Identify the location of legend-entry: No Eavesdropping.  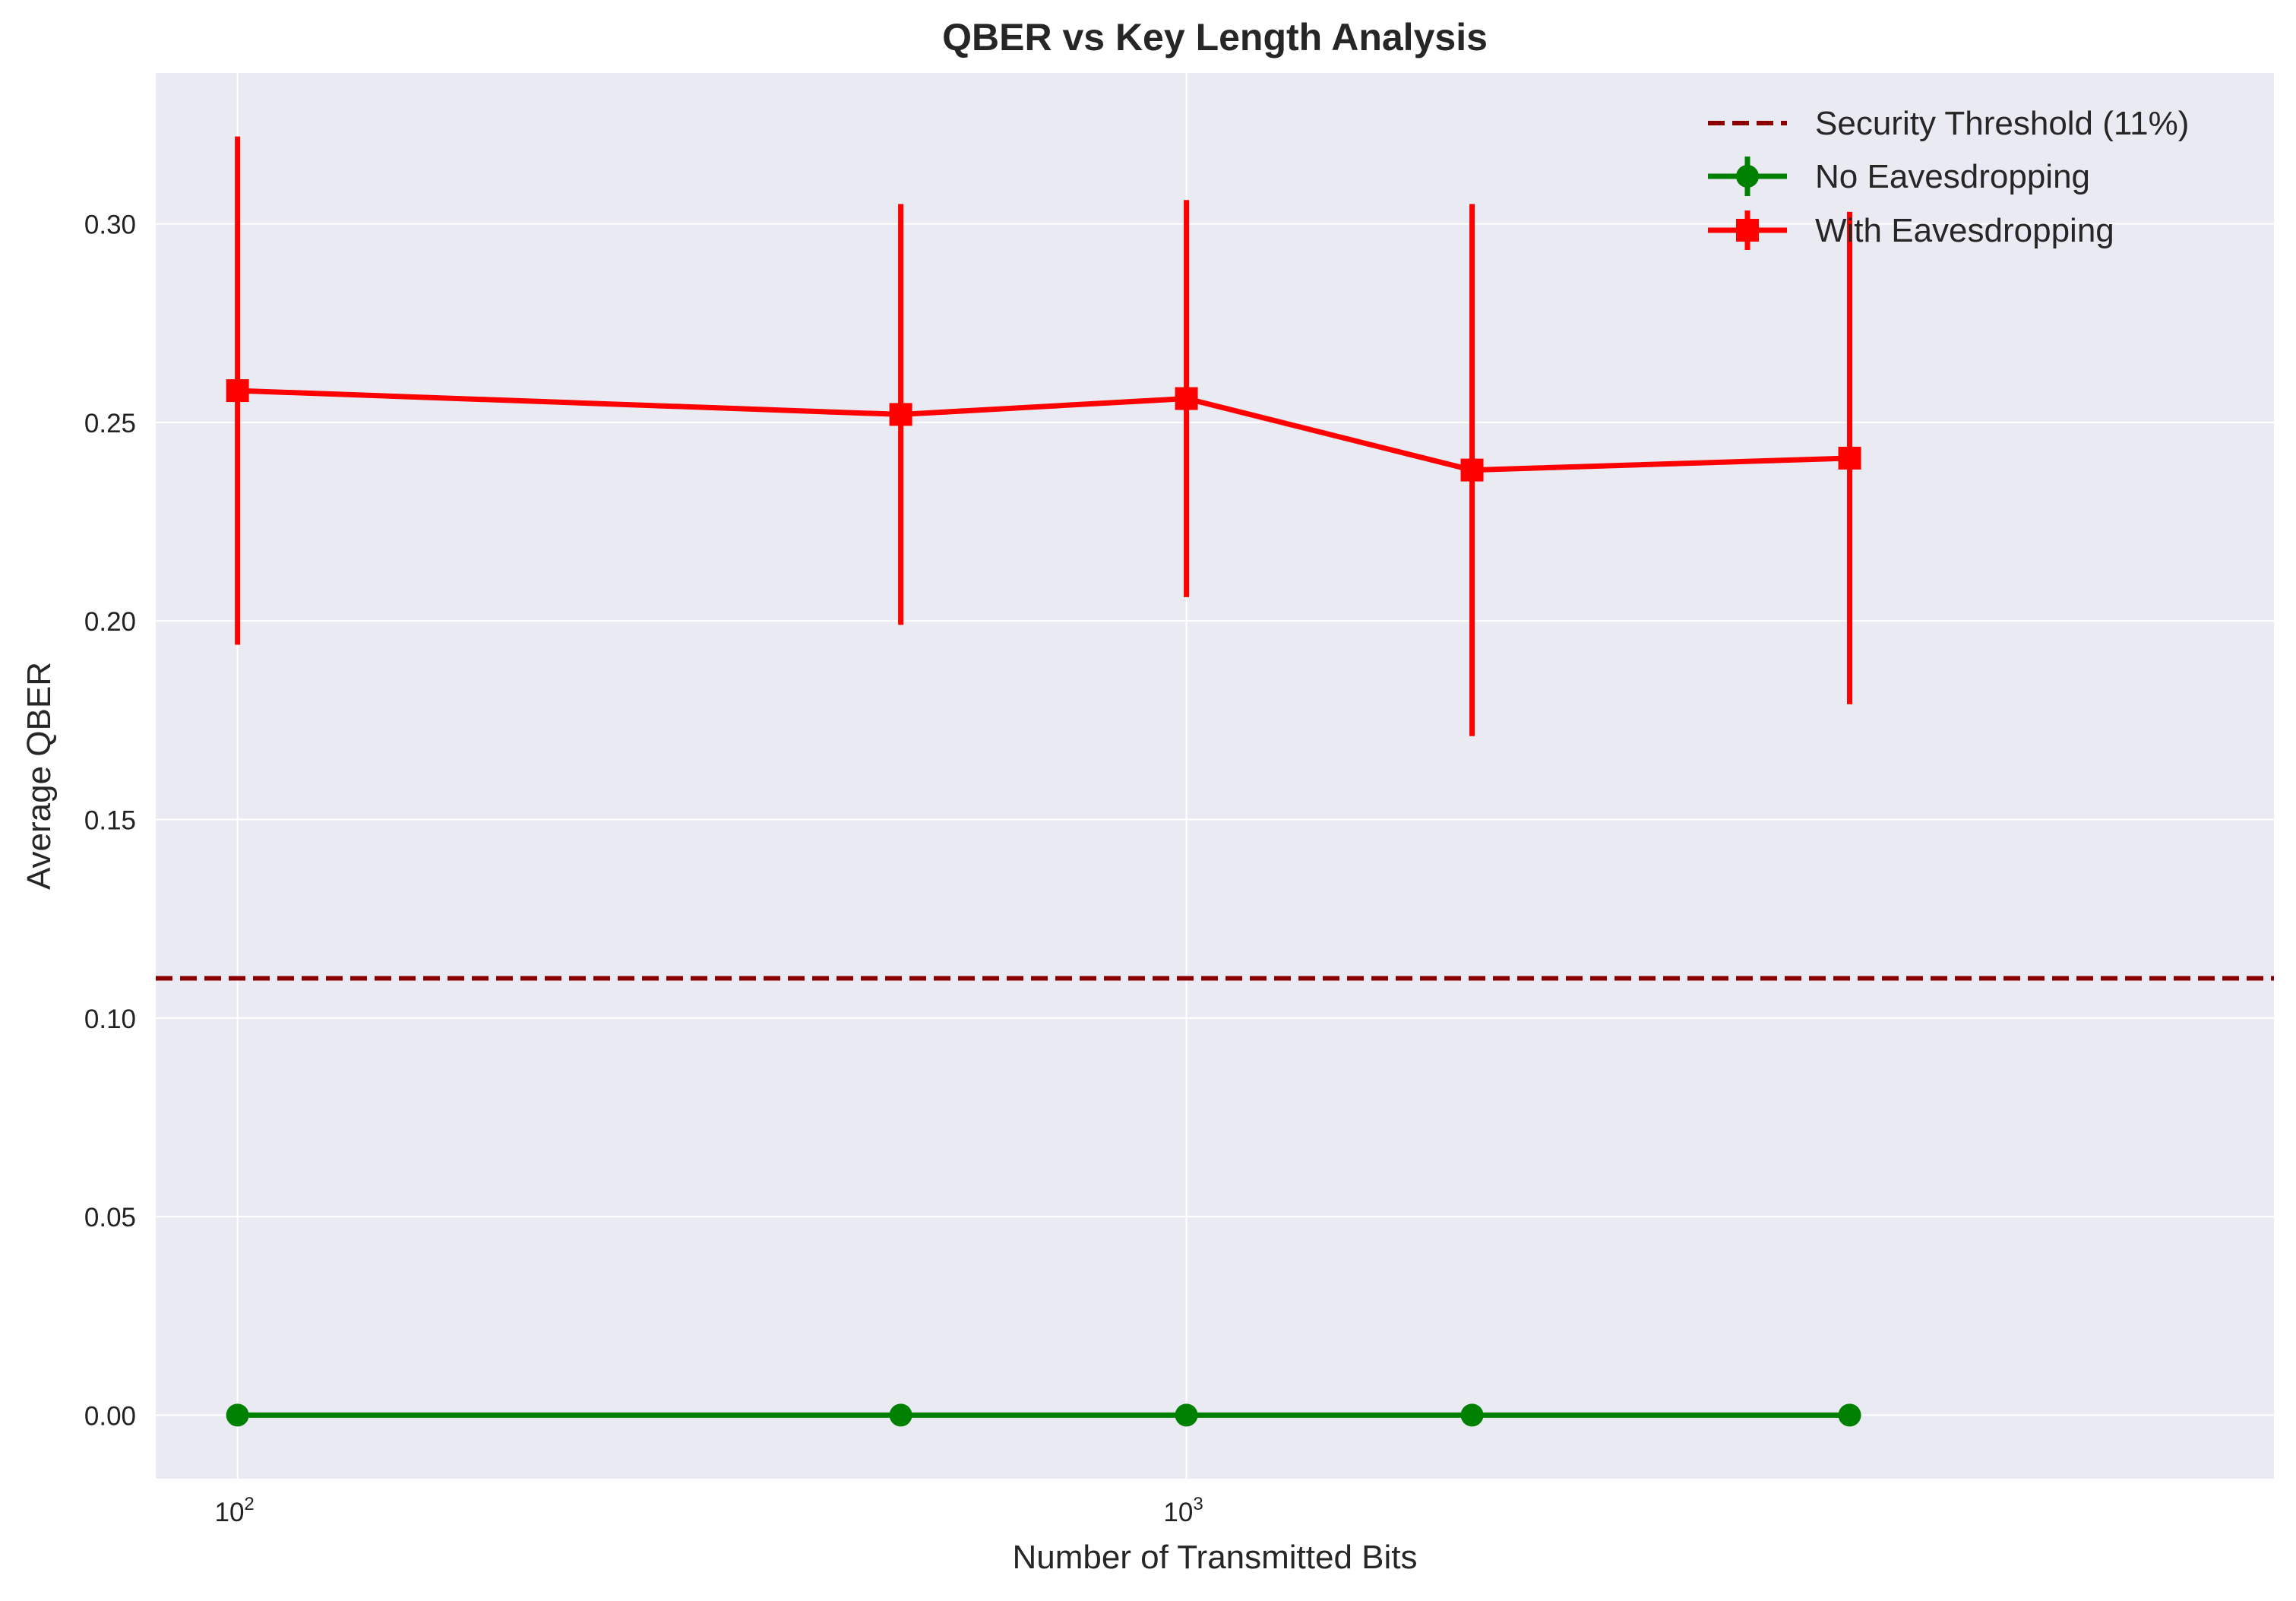
(1899, 176).